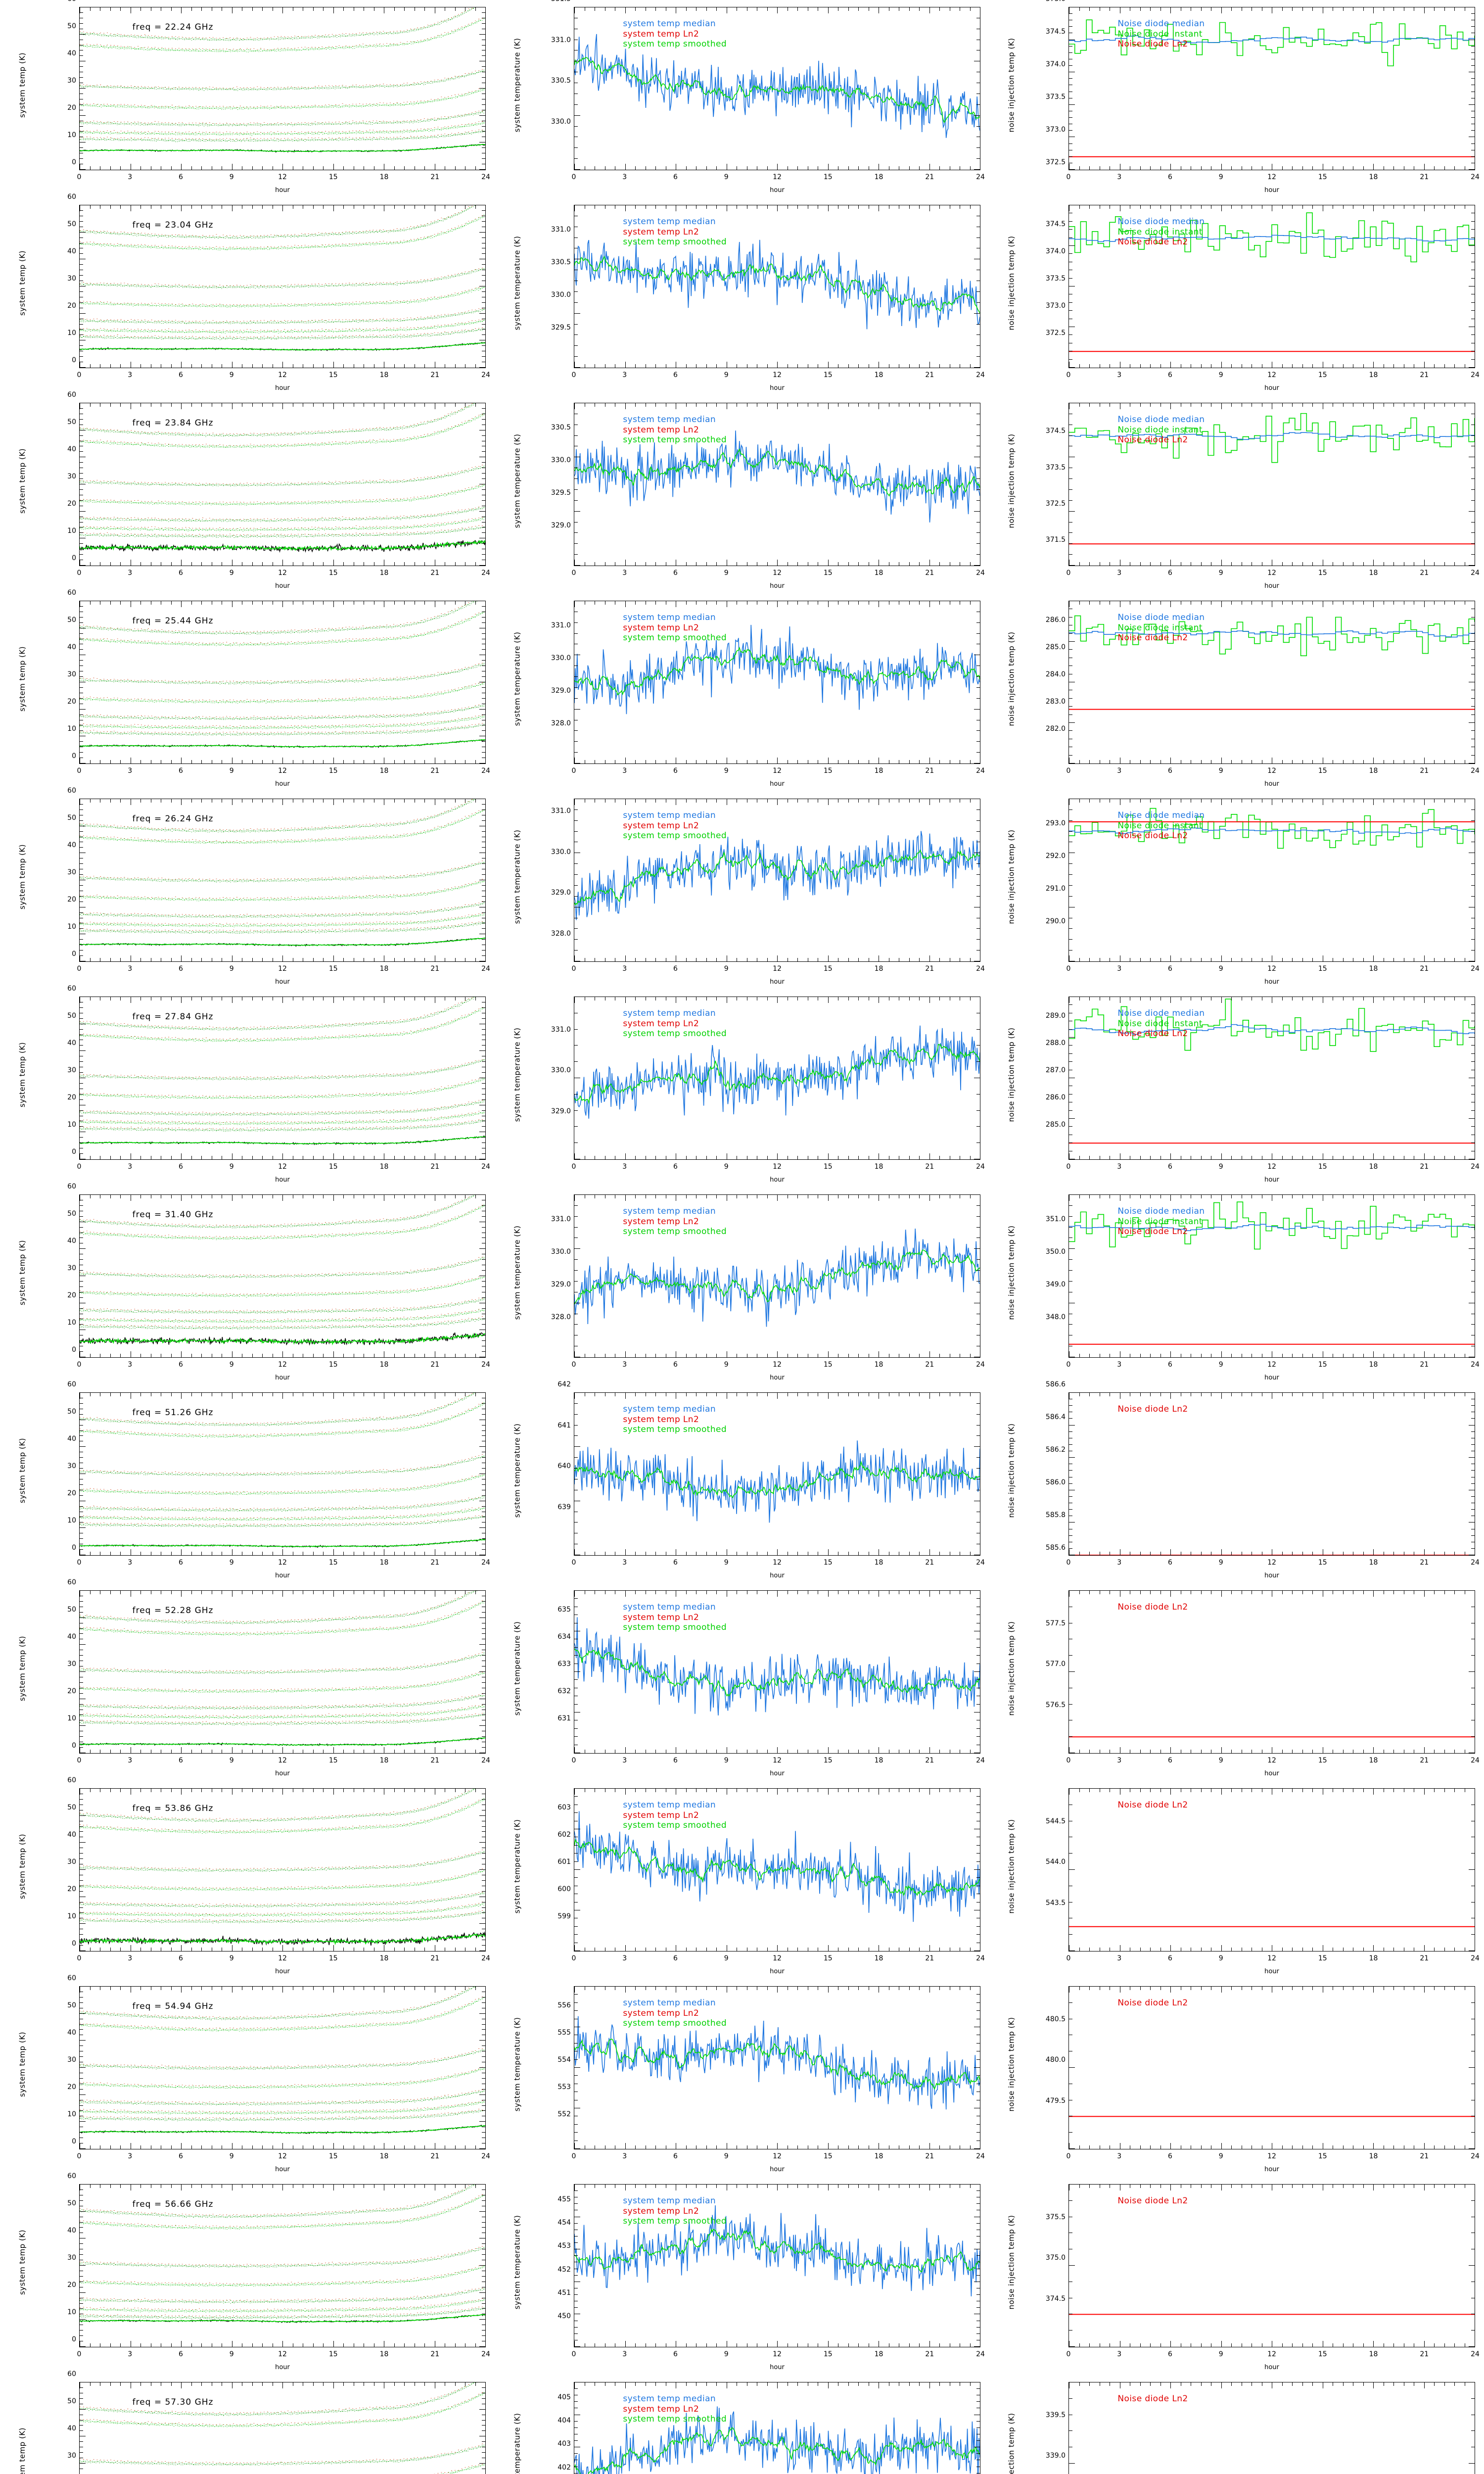  Describe the element at coordinates (564, 1835) in the screenshot. I see `y-tick-label: 602` at that location.